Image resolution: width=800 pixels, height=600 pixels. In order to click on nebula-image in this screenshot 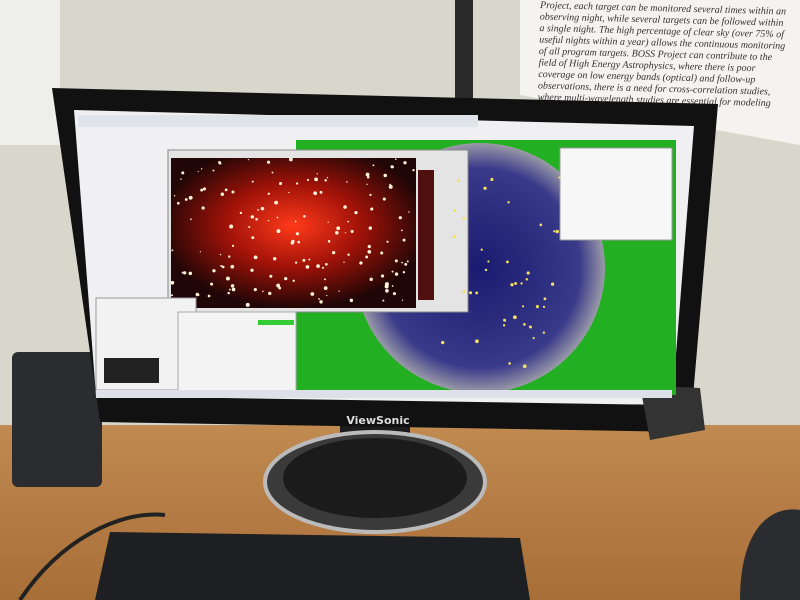, I will do `click(293, 233)`.